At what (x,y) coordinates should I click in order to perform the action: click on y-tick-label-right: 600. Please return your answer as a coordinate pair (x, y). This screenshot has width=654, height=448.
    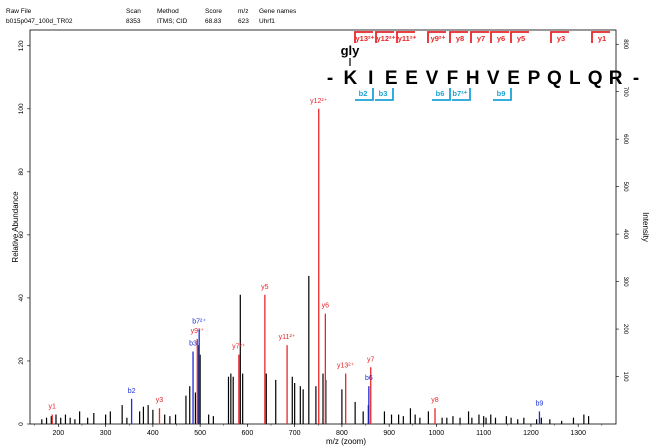
    Looking at the image, I should click on (625, 139).